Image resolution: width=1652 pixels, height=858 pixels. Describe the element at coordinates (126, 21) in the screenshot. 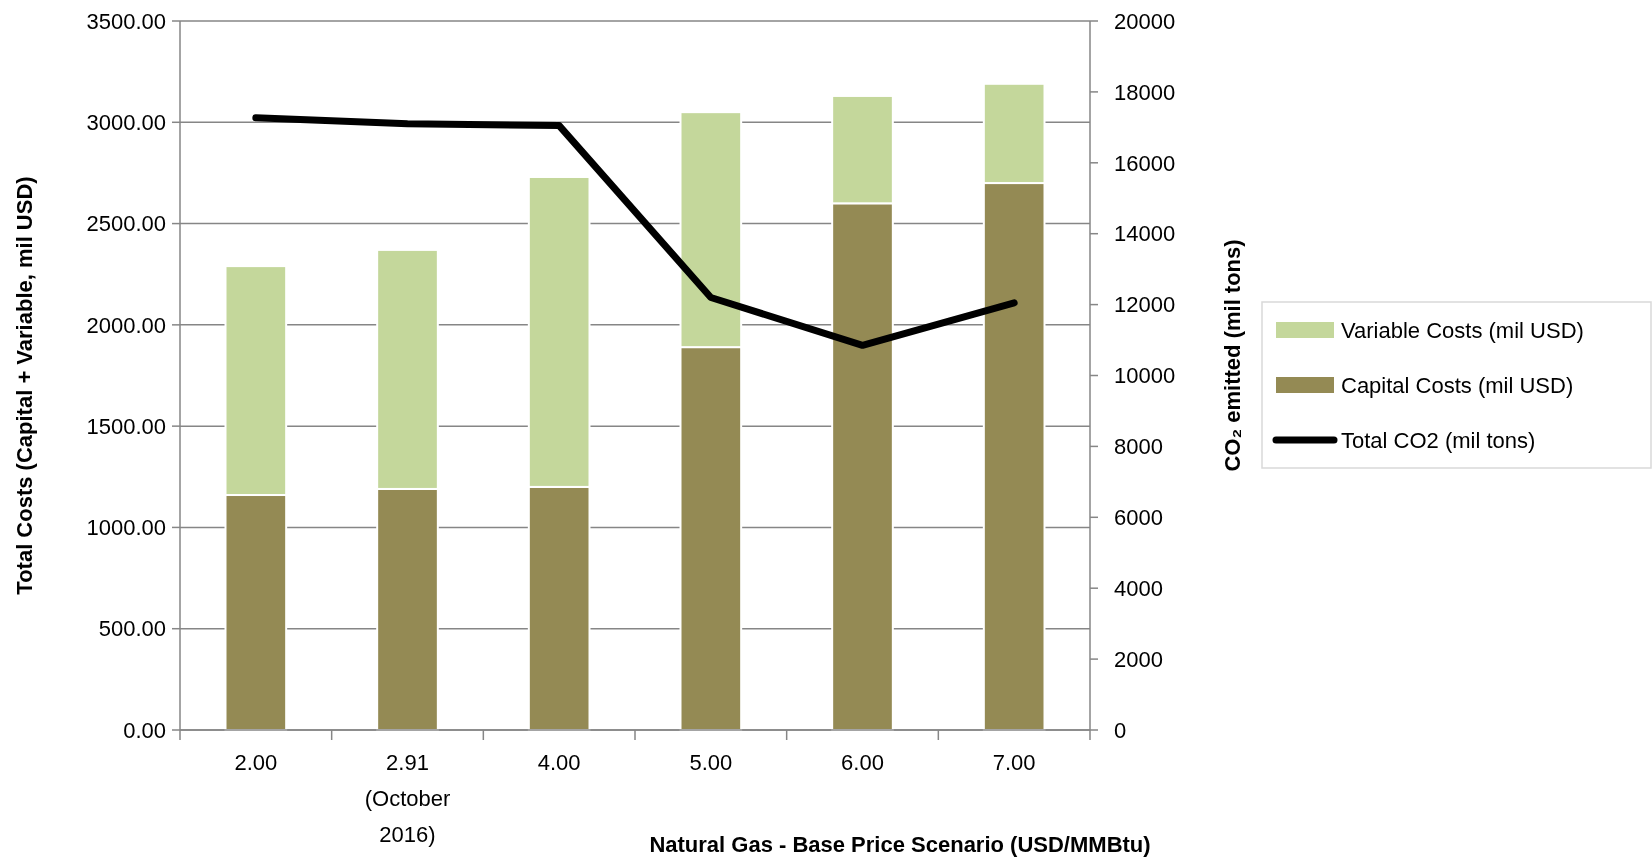

I see `y-tick-label: 3500.00` at that location.